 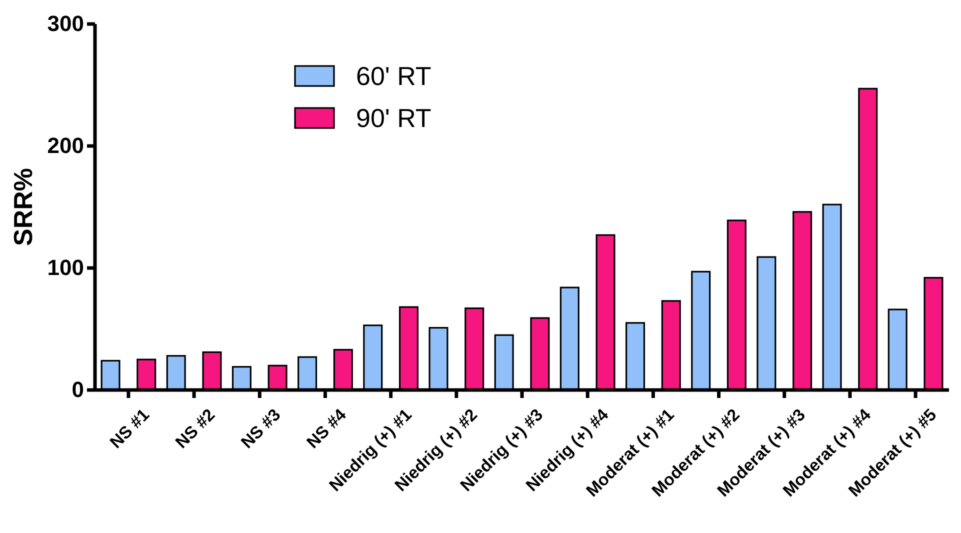 I want to click on y-tick-label: 0, so click(x=78, y=389).